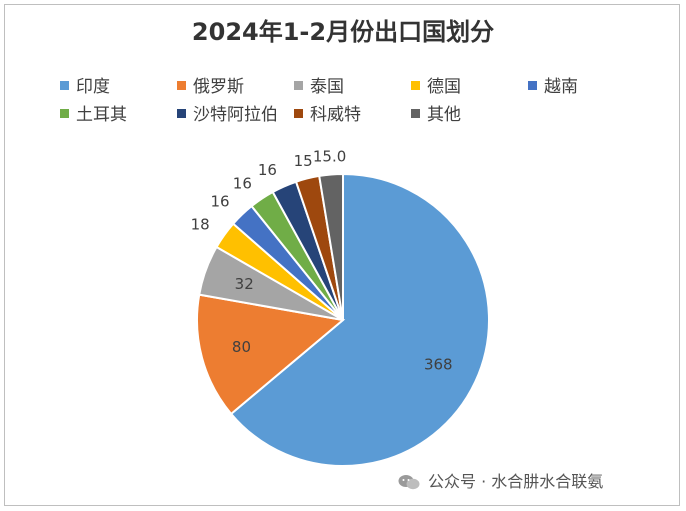 The width and height of the screenshot is (686, 511). Describe the element at coordinates (241, 347) in the screenshot. I see `data-label-russia: 80` at that location.